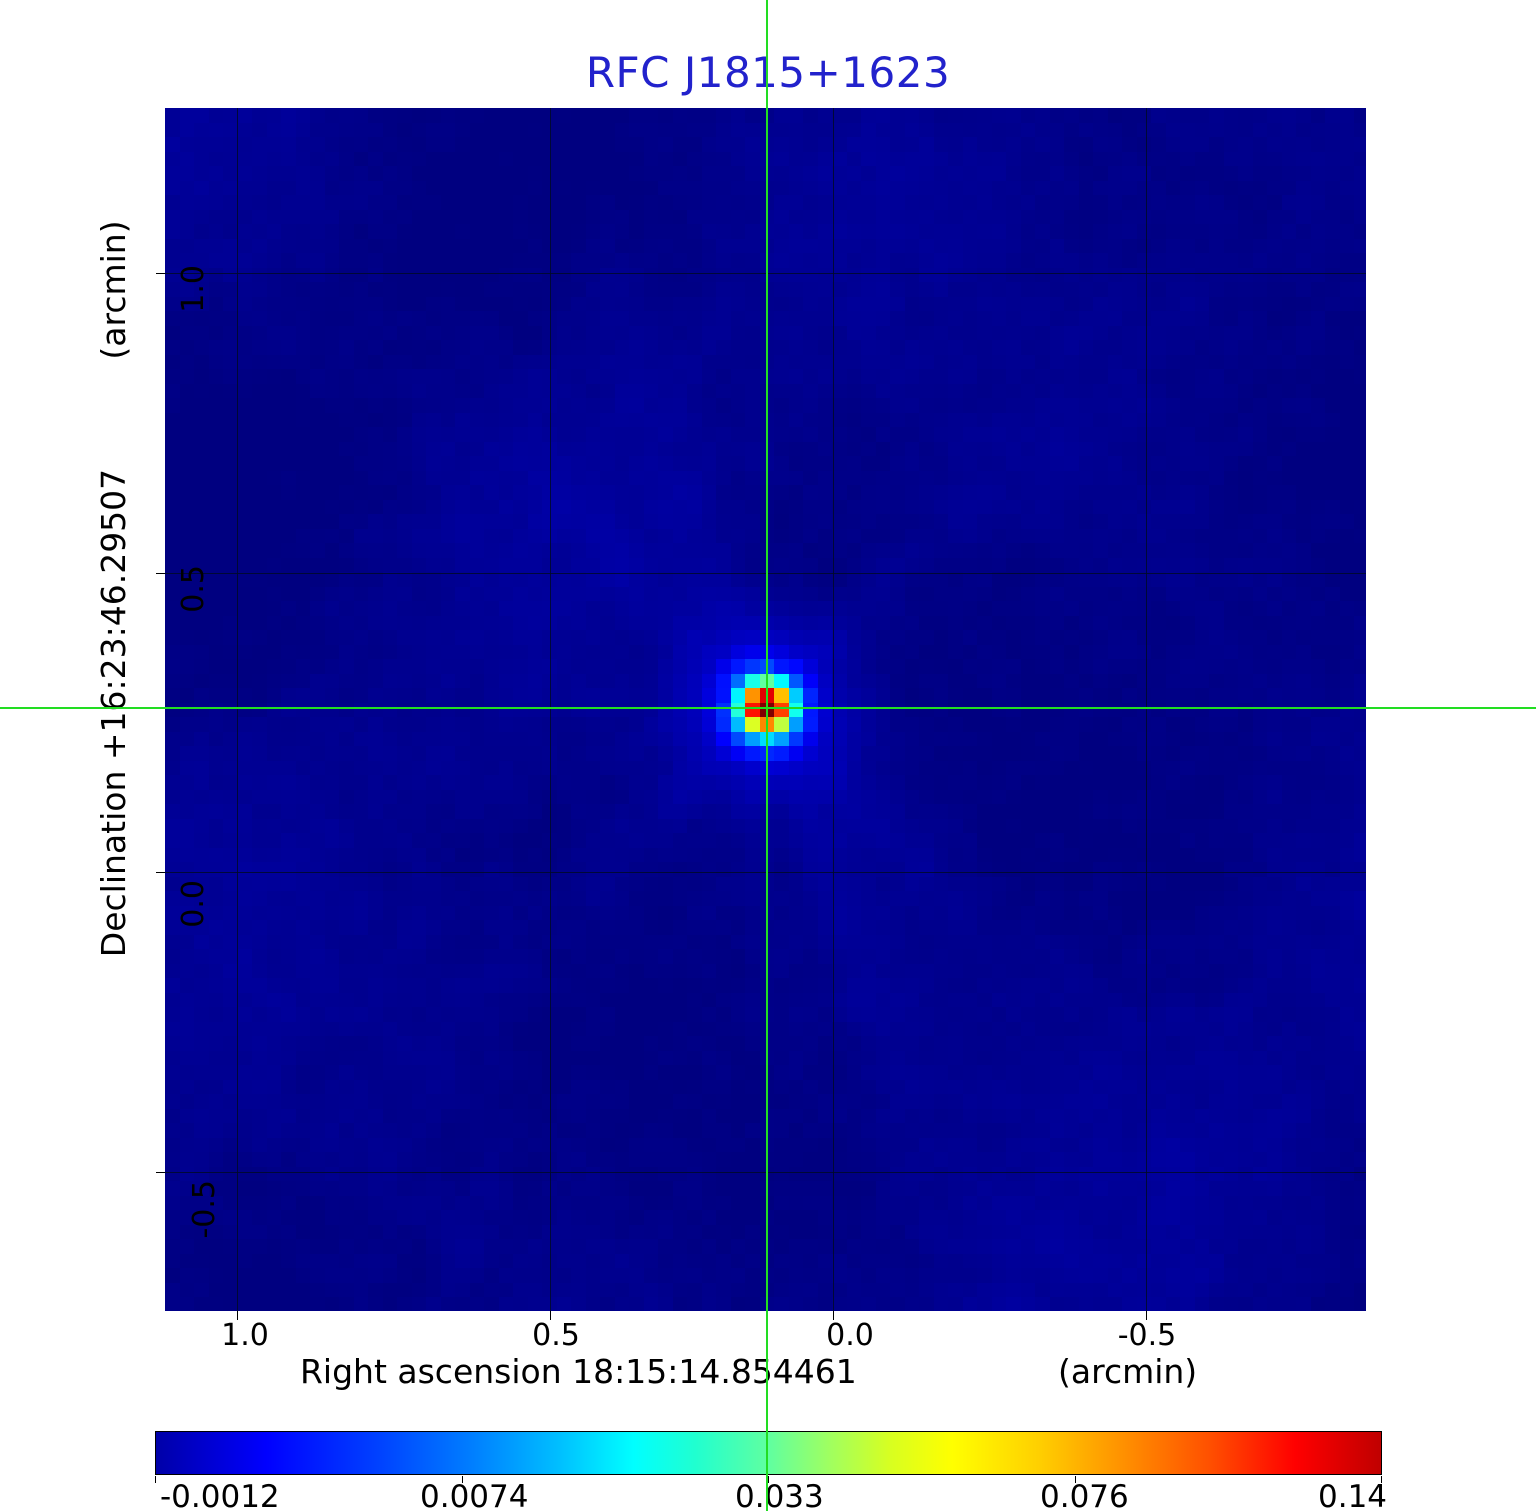 This screenshot has height=1511, width=1536. What do you see at coordinates (556, 1335) in the screenshot?
I see `x-tick-label: 0.5` at bounding box center [556, 1335].